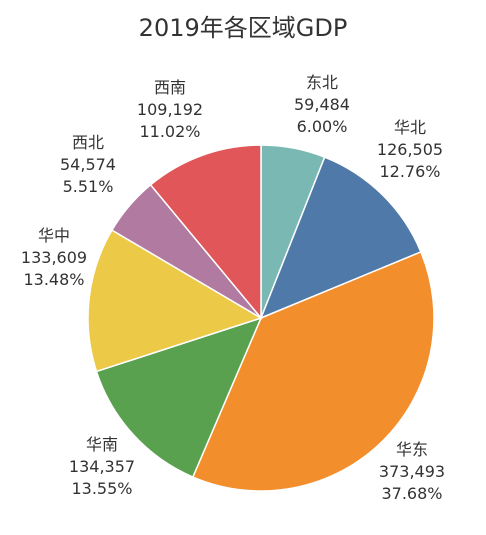 The image size is (486, 535). Describe the element at coordinates (410, 127) in the screenshot. I see `slice-label-name-huabei: 华北` at that location.